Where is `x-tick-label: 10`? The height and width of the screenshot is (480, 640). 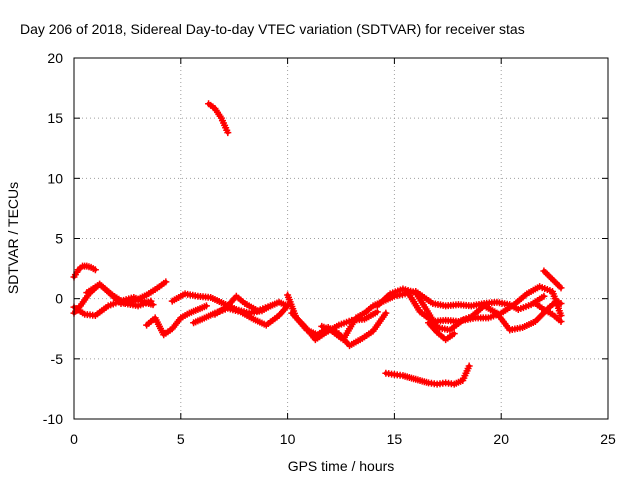 x-tick-label: 10 is located at coordinates (288, 439).